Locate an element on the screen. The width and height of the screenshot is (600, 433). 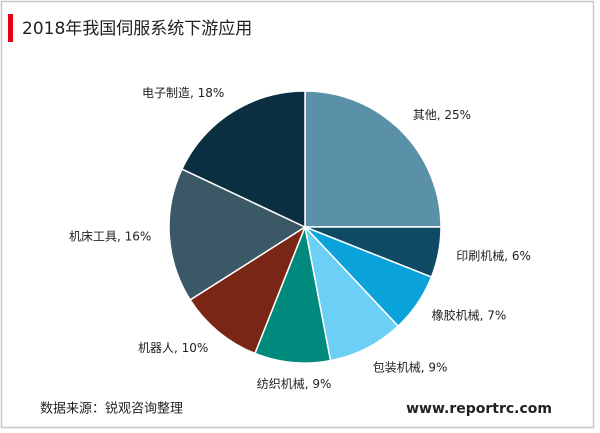
data-label: 电子制造, 18% is located at coordinates (183, 93).